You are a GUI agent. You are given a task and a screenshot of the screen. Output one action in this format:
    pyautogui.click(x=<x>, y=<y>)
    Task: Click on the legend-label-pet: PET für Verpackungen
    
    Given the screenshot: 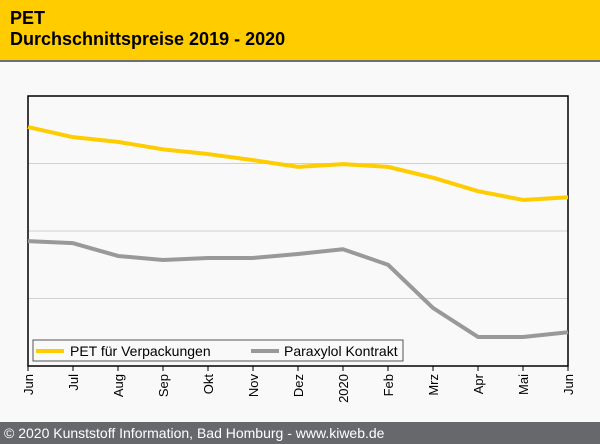 What is the action you would take?
    pyautogui.click(x=140, y=351)
    